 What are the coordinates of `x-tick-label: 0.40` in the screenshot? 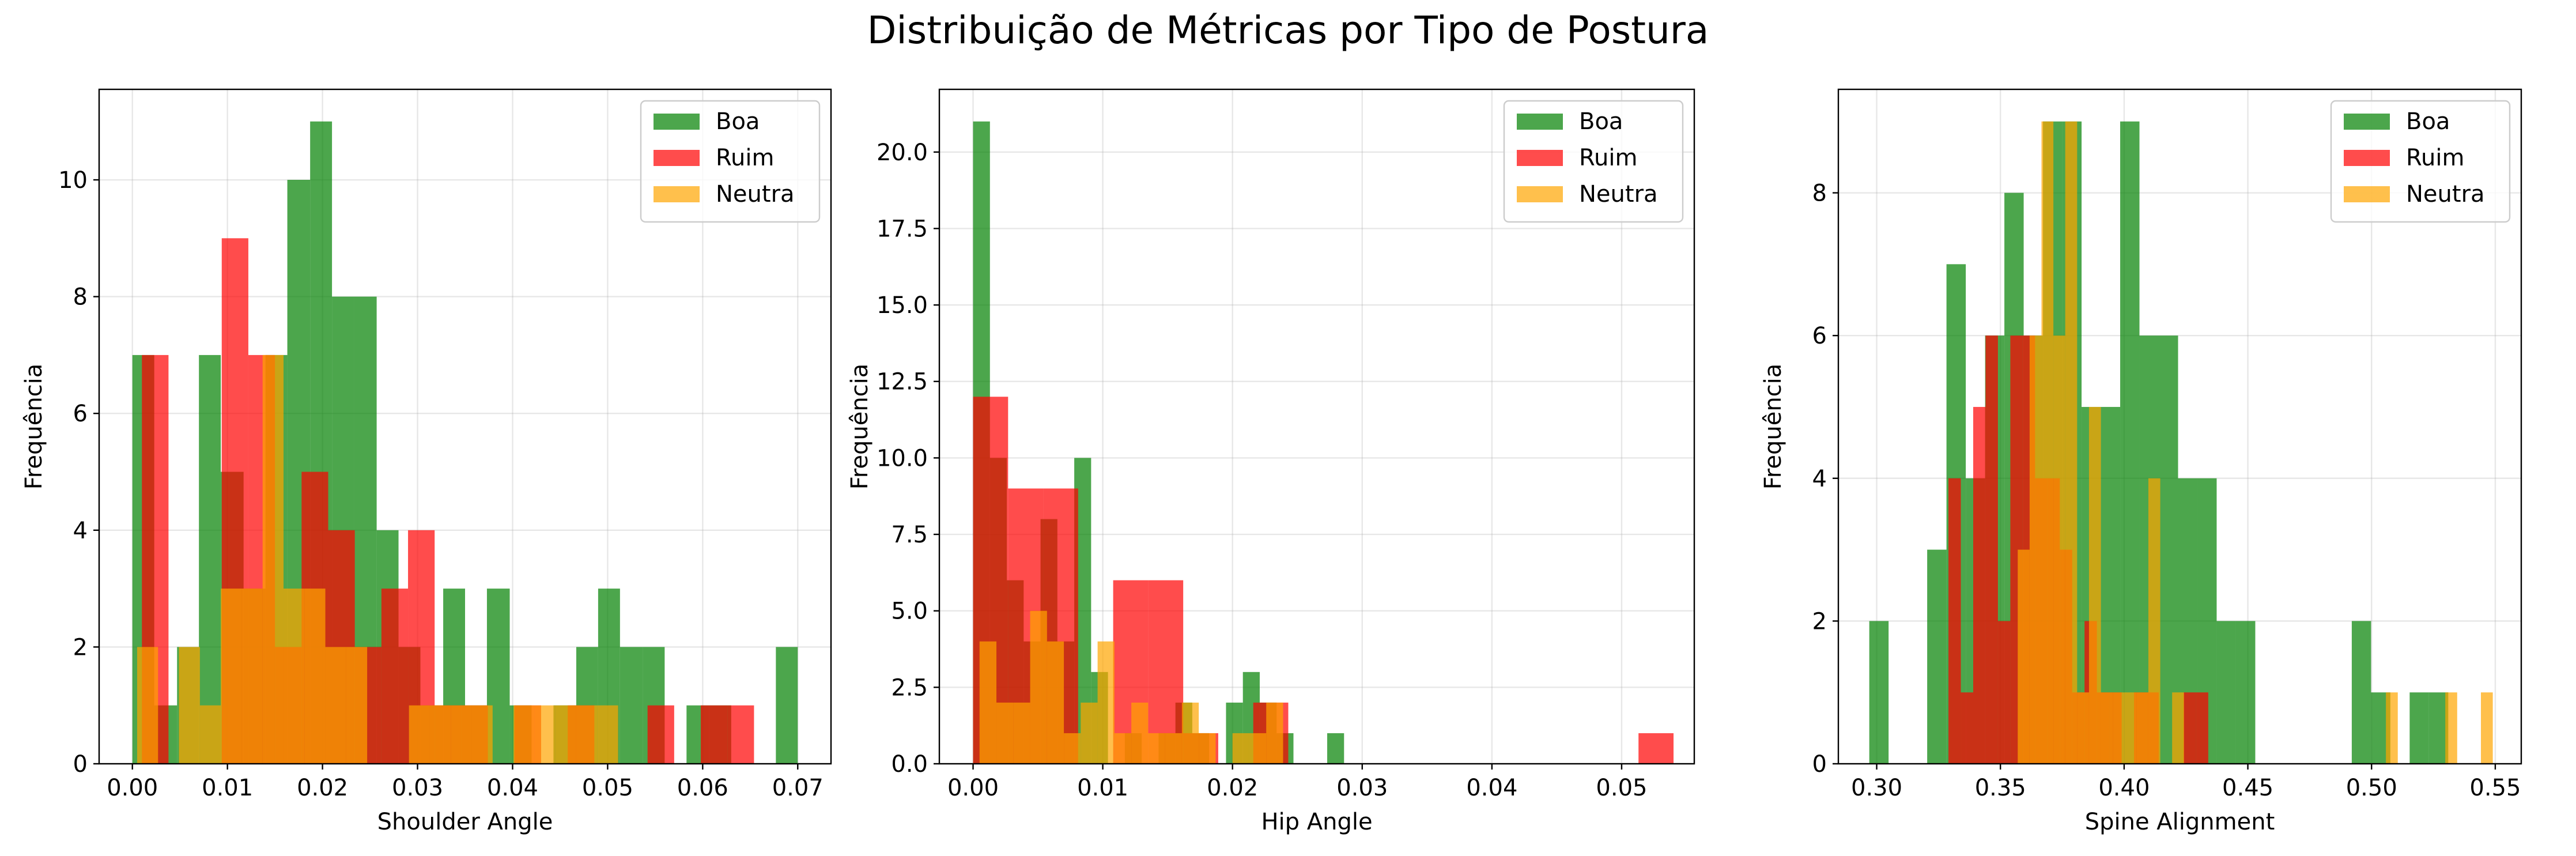 It's located at (2124, 788).